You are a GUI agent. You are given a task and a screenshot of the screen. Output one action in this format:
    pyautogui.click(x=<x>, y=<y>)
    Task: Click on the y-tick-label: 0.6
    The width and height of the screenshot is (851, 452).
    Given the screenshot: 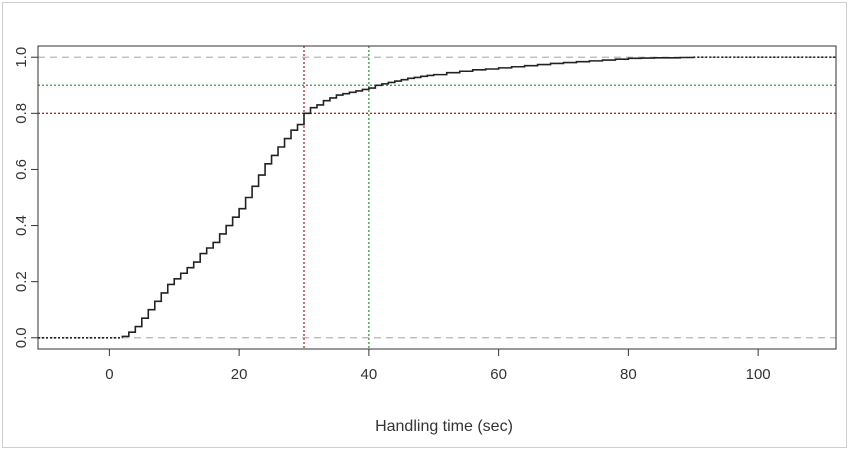 What is the action you would take?
    pyautogui.click(x=21, y=169)
    